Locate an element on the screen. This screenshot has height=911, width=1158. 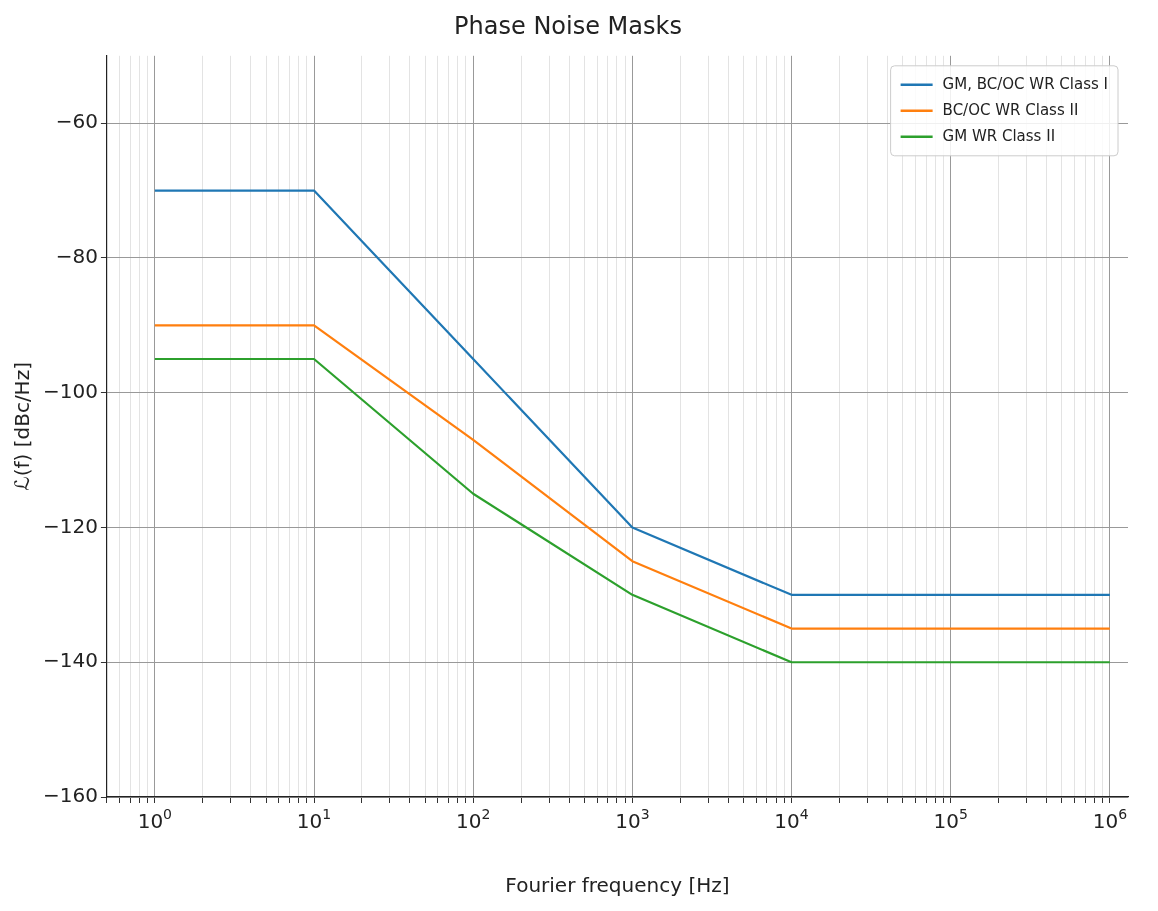
y-tick-label: −80 is located at coordinates (76, 256).